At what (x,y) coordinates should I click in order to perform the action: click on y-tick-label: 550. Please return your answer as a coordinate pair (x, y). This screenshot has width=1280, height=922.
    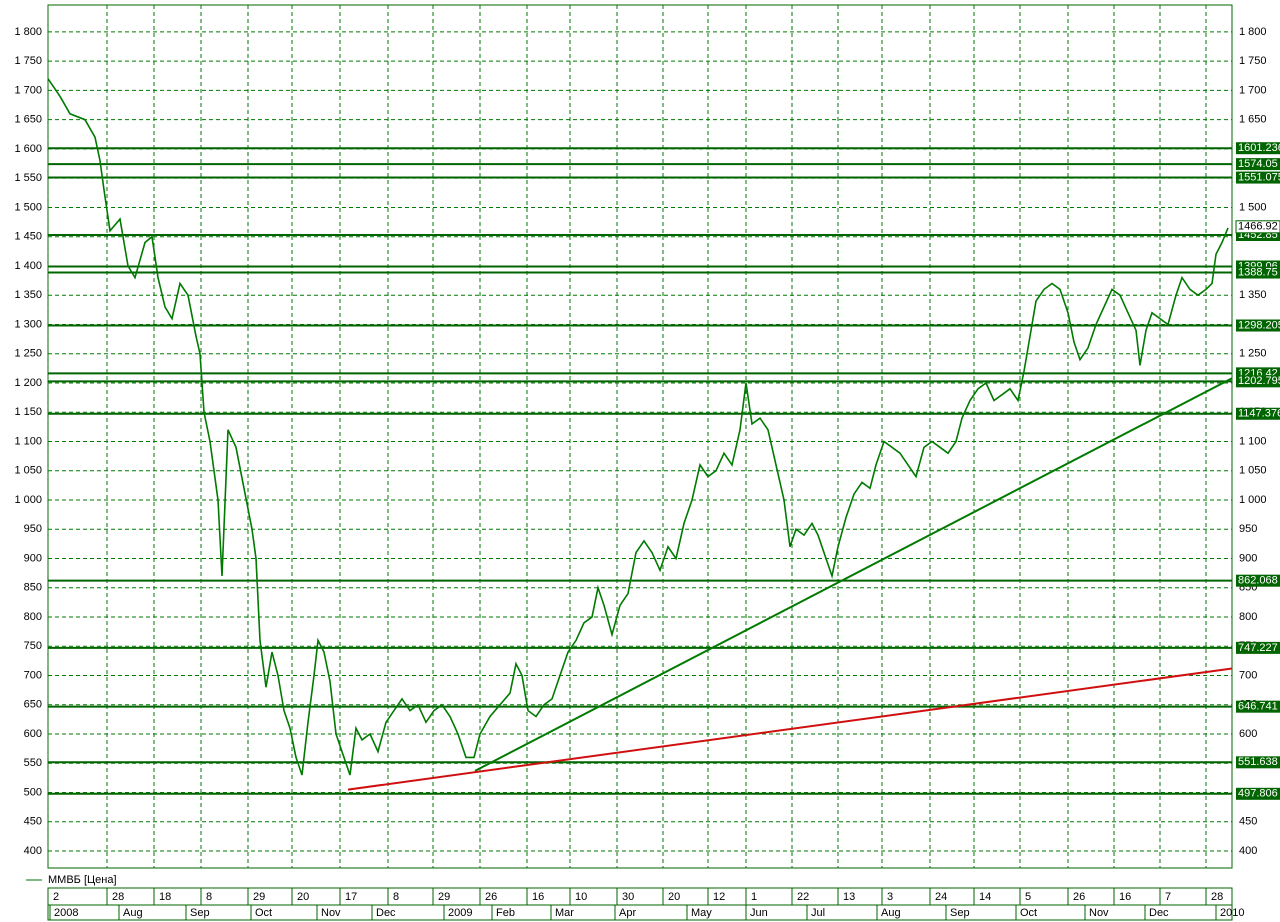
    Looking at the image, I should click on (33, 763).